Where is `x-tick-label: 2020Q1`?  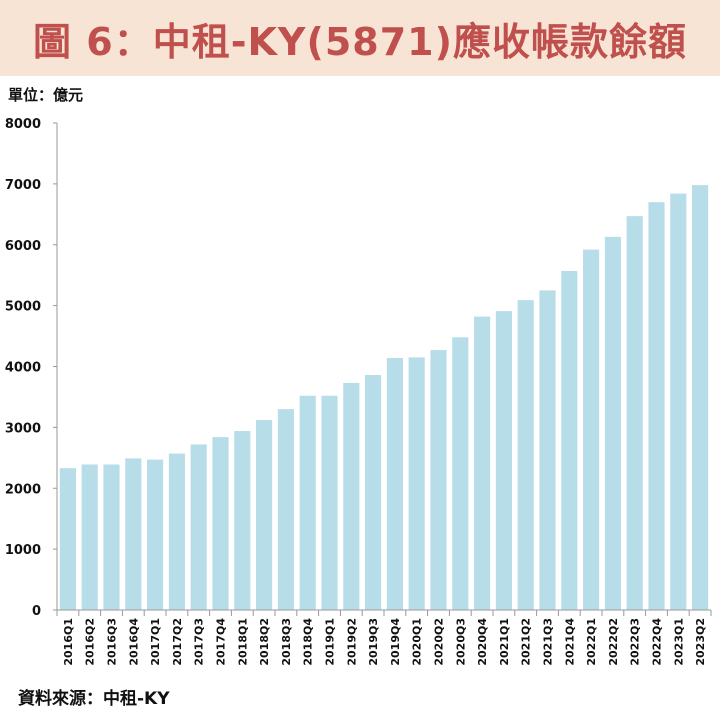 x-tick-label: 2020Q1 is located at coordinates (417, 642).